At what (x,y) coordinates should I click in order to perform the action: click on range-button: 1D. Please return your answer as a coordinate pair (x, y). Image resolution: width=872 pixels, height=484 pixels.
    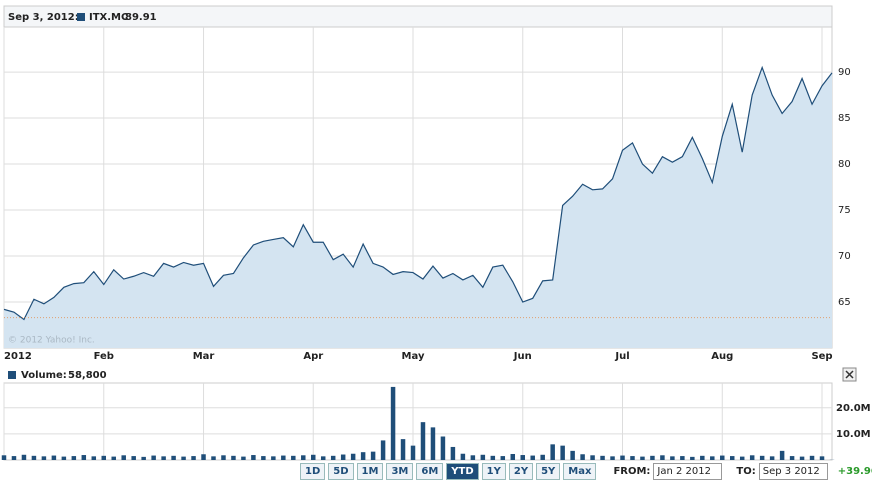
    Looking at the image, I should click on (313, 471).